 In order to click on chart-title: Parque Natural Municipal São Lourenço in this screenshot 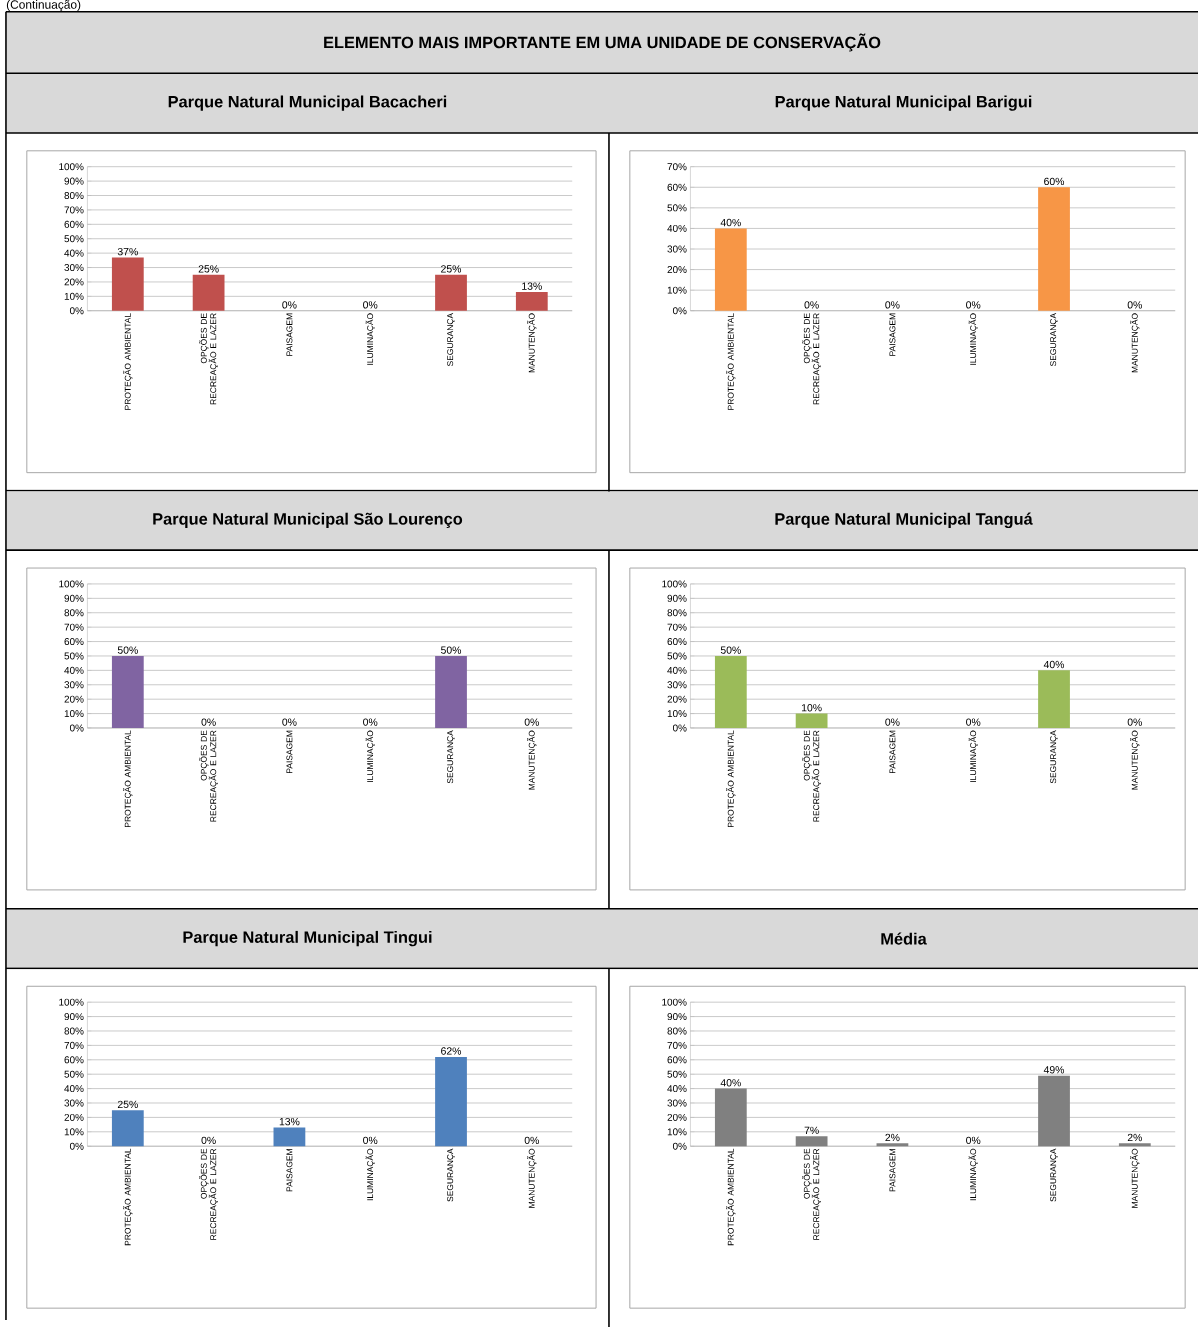, I will do `click(308, 520)`.